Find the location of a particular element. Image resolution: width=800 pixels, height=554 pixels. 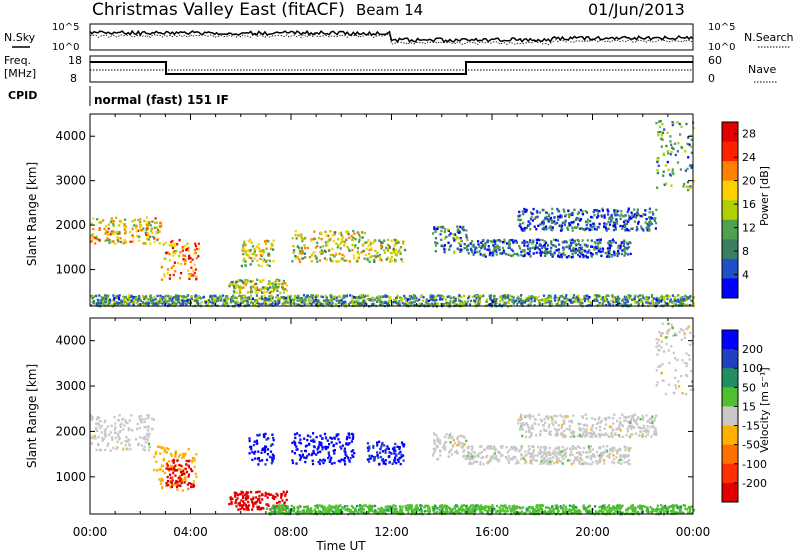

nsky-panel is located at coordinates (391, 37).